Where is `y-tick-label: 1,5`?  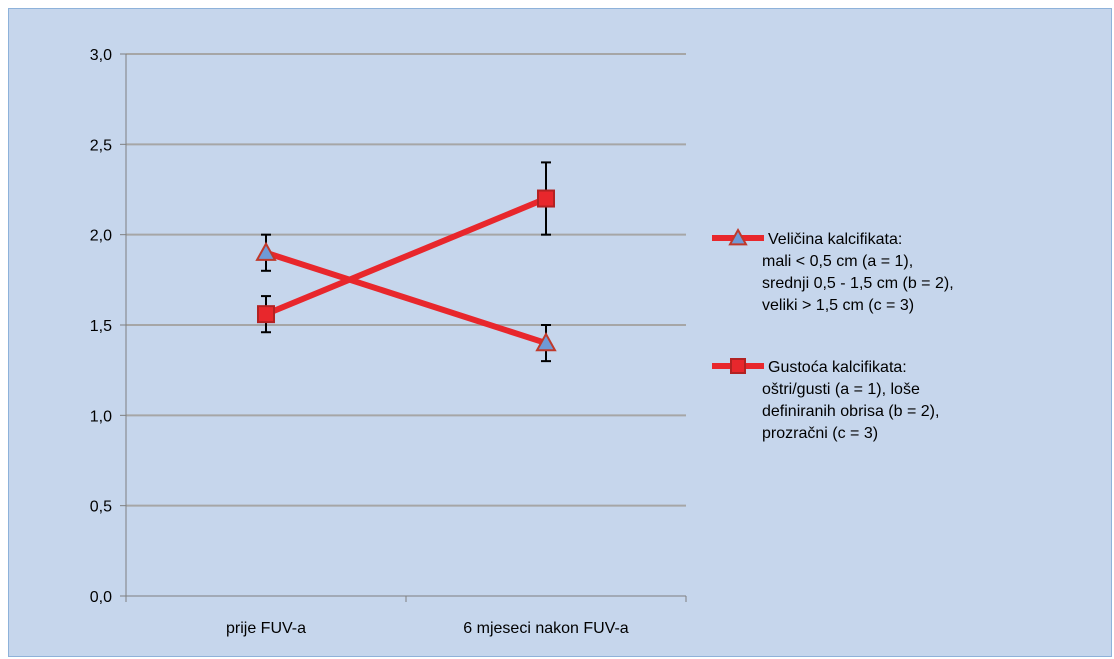 y-tick-label: 1,5 is located at coordinates (101, 326).